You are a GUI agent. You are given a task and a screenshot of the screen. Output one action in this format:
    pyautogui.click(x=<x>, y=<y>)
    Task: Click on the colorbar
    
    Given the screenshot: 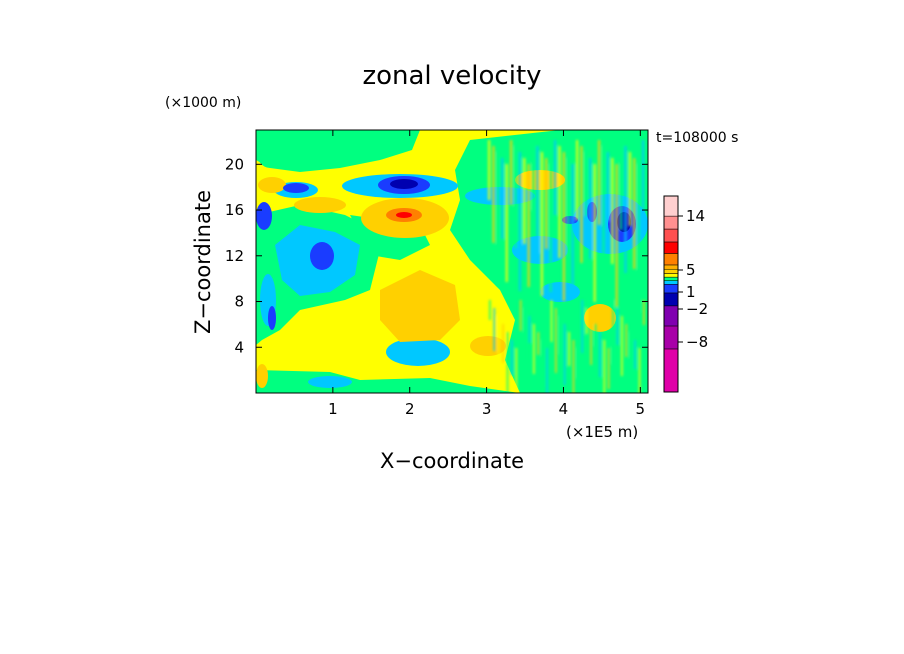 What is the action you would take?
    pyautogui.click(x=671, y=294)
    